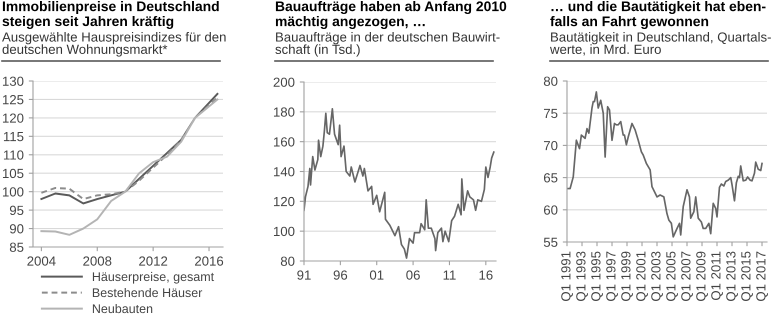  Describe the element at coordinates (341, 275) in the screenshot. I see `x-tick-label: 96` at that location.